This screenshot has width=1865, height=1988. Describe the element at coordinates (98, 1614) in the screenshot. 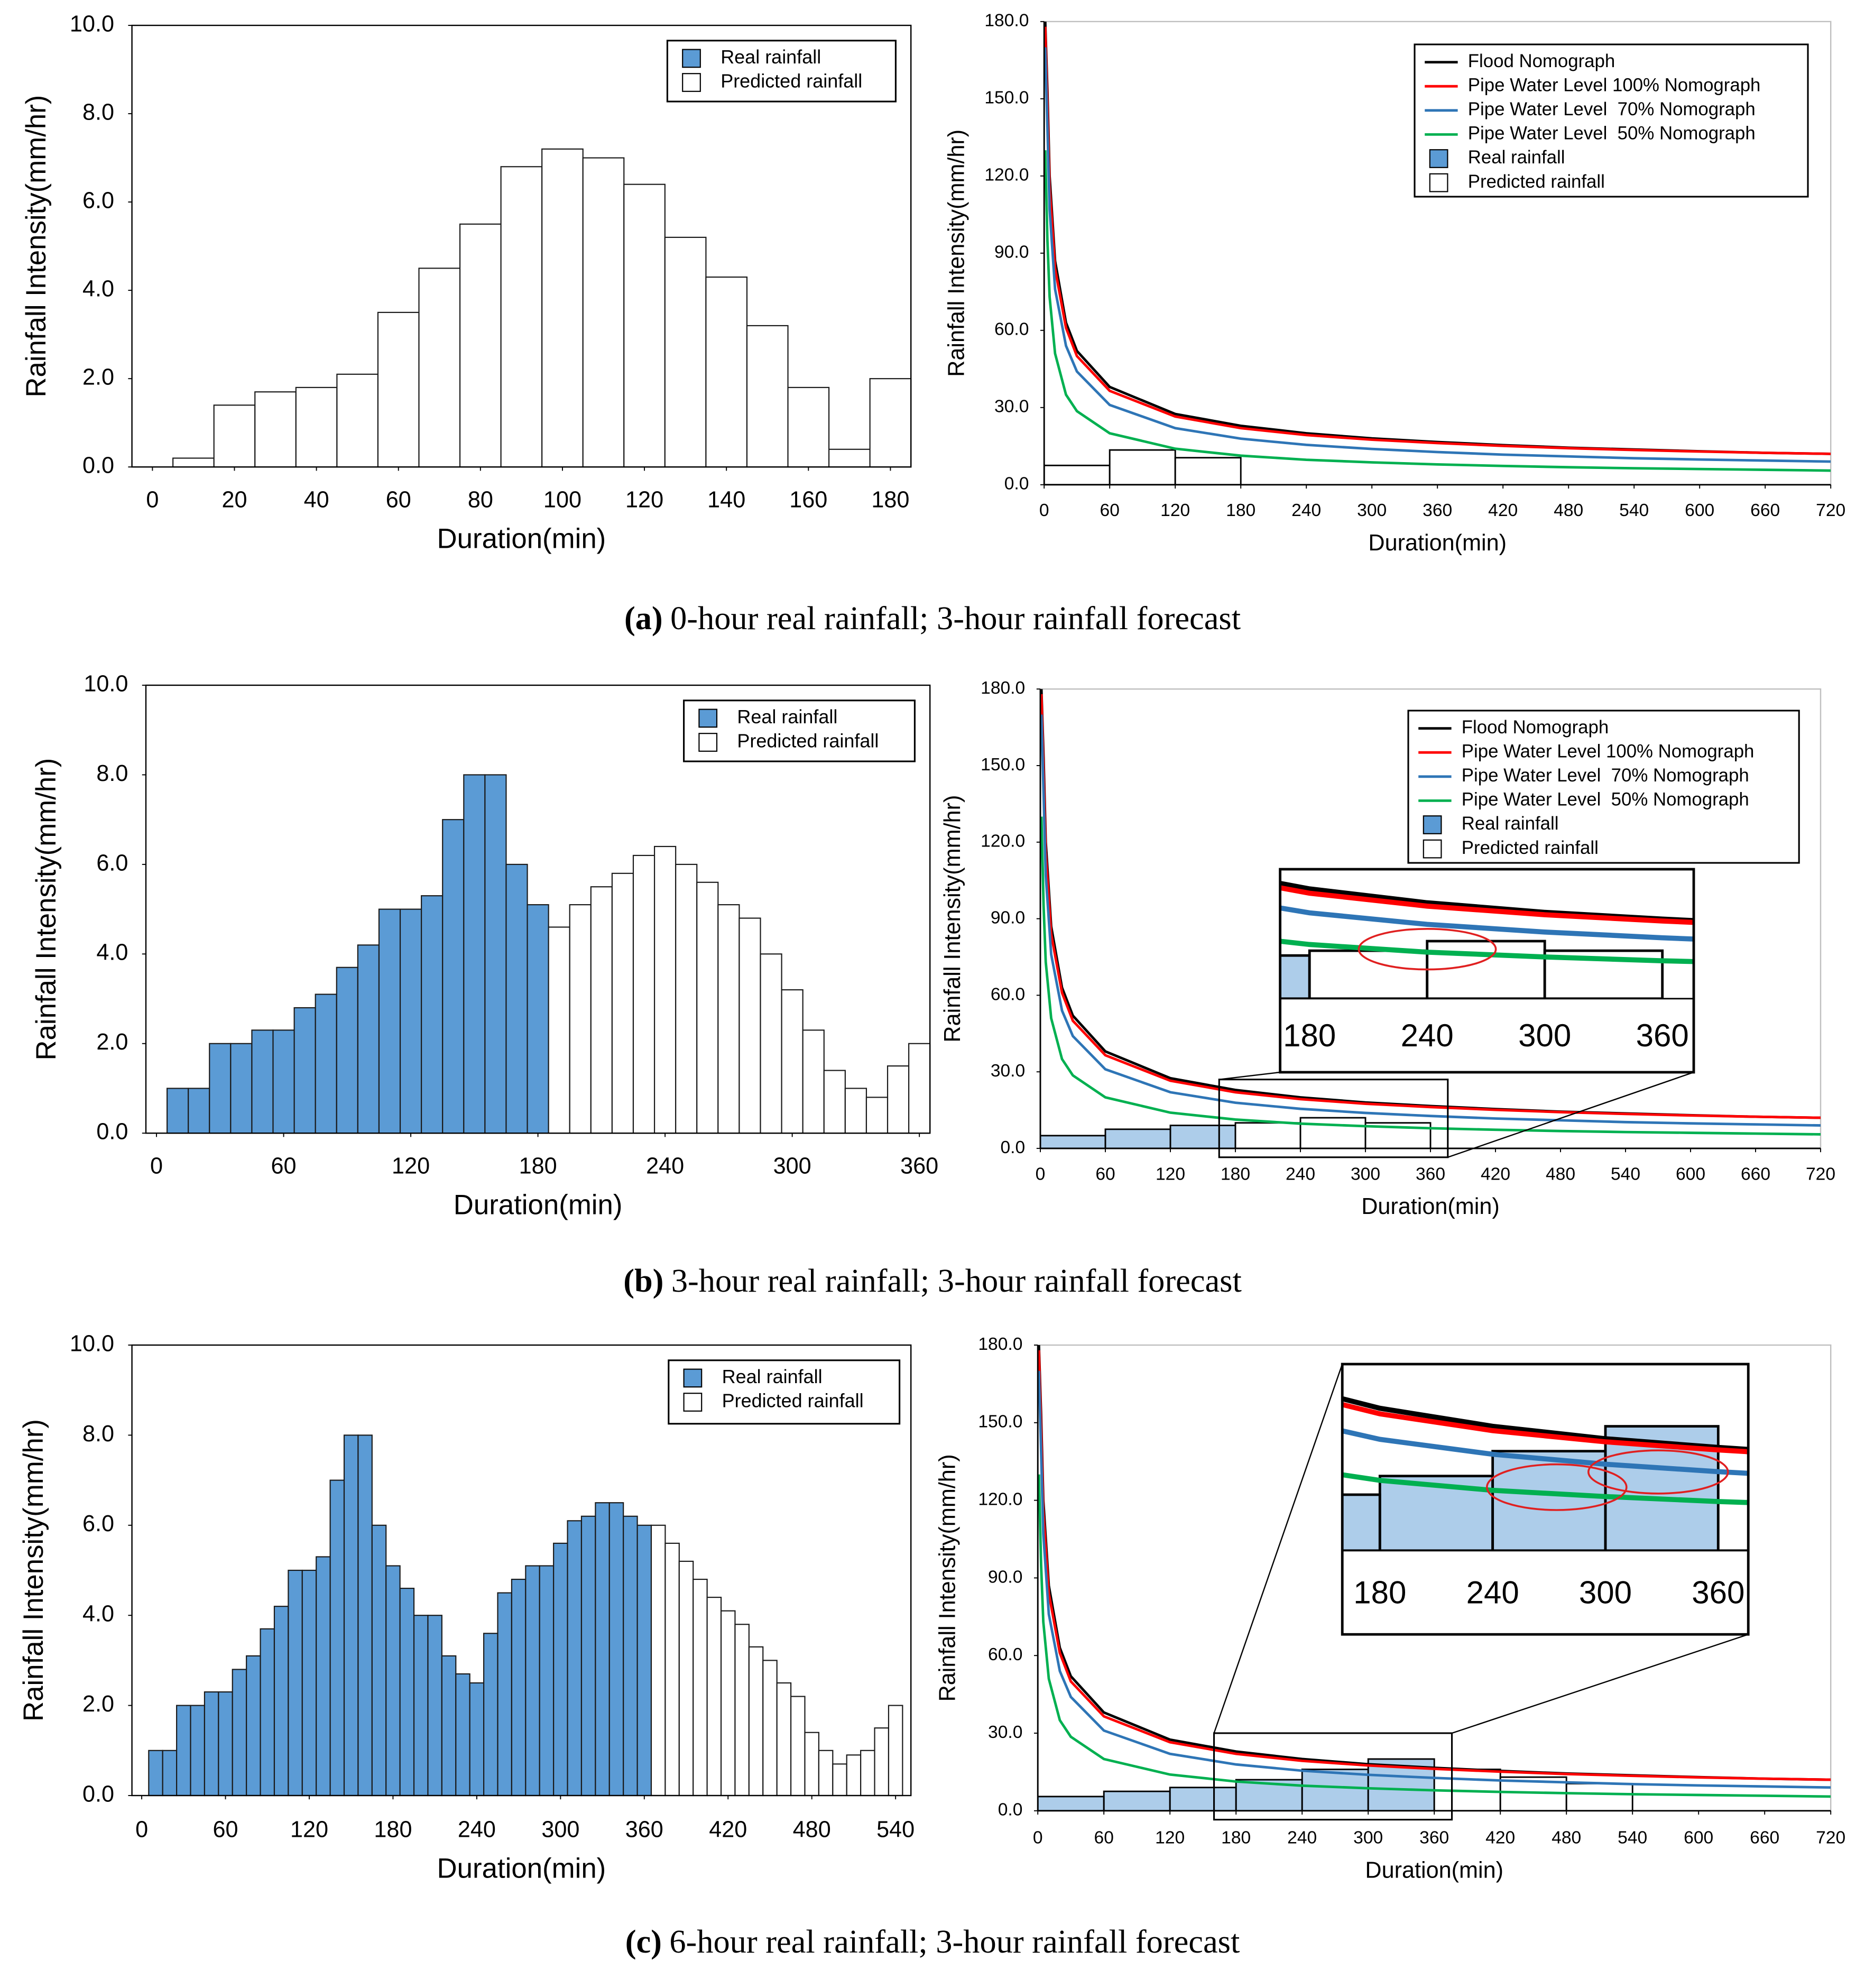

I see `y-tick-label: 4.0` at that location.